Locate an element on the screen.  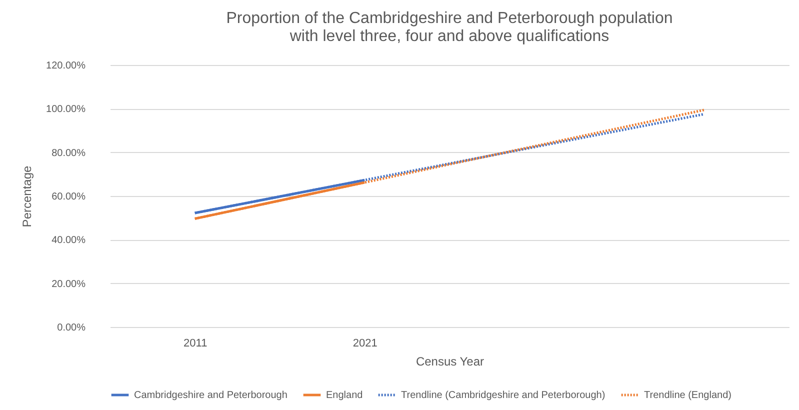
text: Proportion of the Cambridgeshire and Peterborough population is located at coordinates (449, 18).